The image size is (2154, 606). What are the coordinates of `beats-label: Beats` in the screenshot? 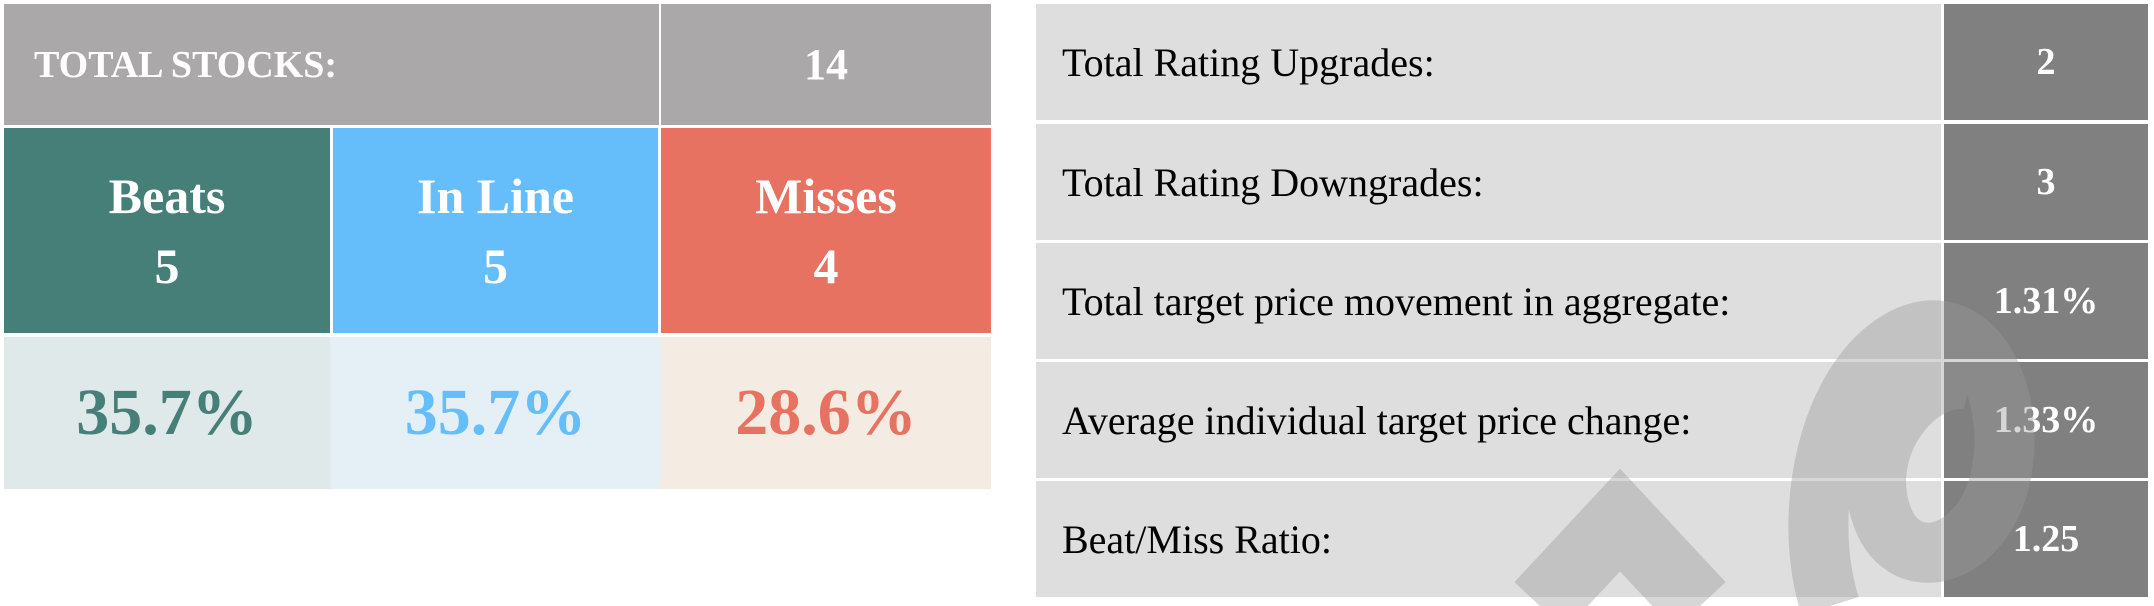 It's located at (167, 195).